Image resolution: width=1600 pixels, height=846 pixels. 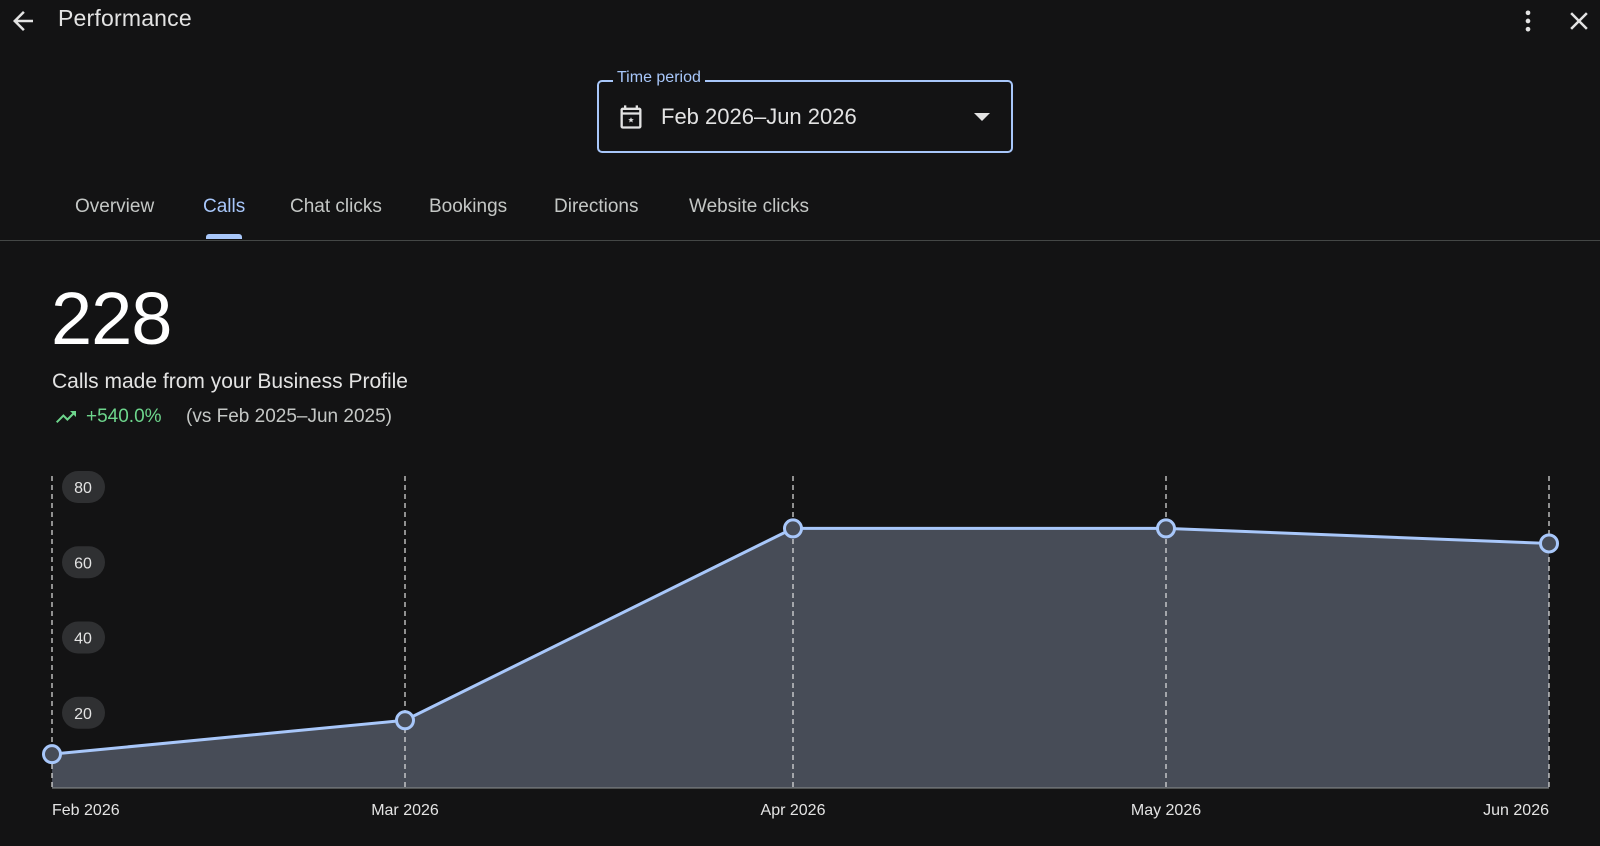 What do you see at coordinates (1516, 810) in the screenshot?
I see `x-tick-label: Jun 2026` at bounding box center [1516, 810].